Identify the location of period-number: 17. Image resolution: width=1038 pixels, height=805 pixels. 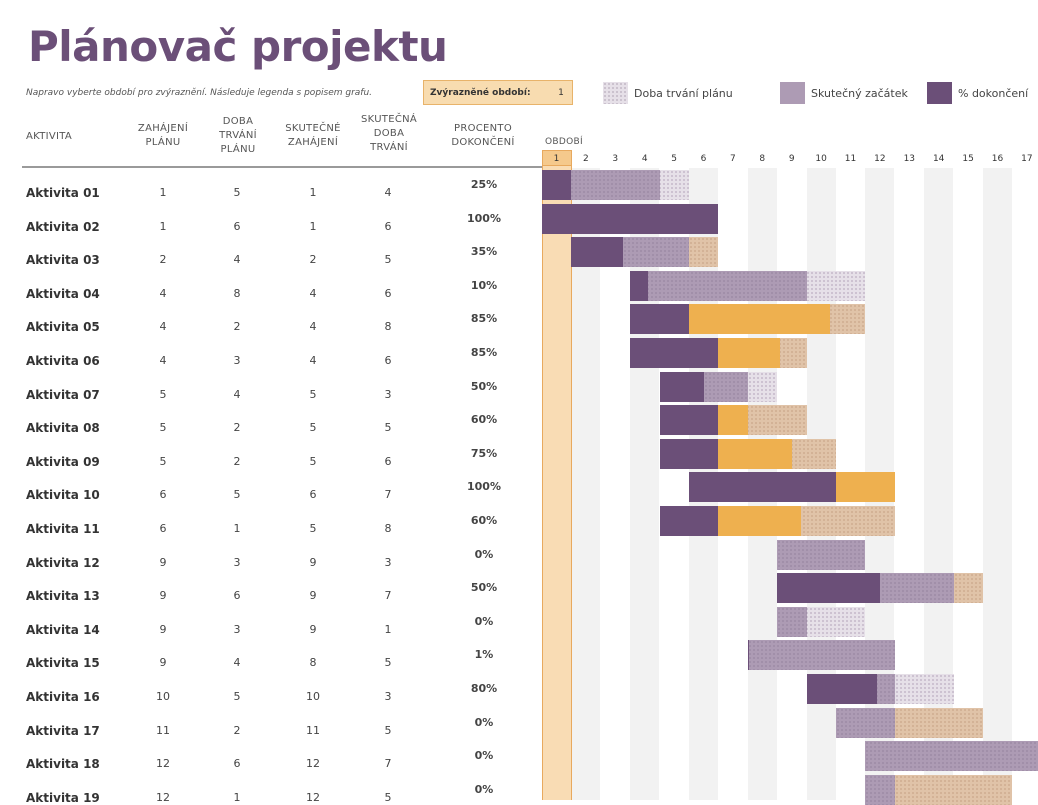
(1027, 159).